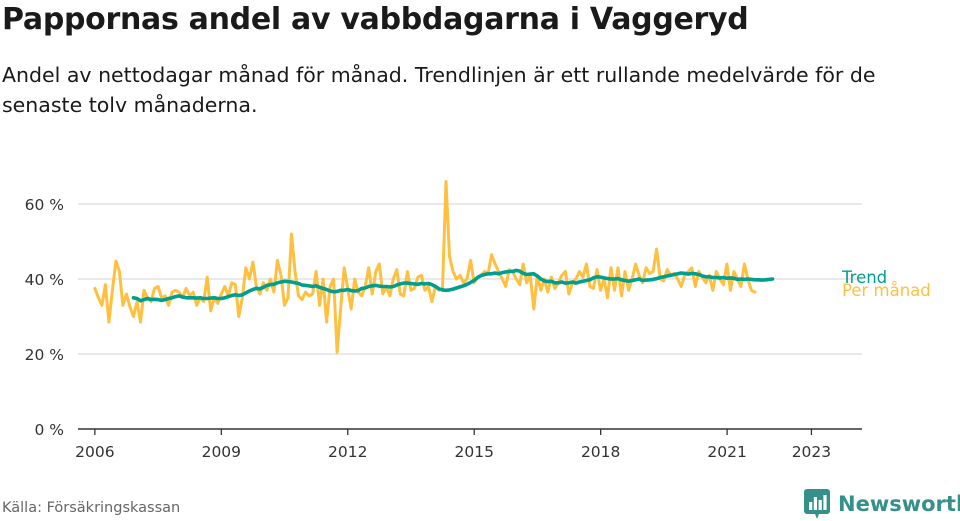 The height and width of the screenshot is (521, 960). Describe the element at coordinates (44, 317) in the screenshot. I see `y-axis: 0 % 20 % 40 % 60 %` at that location.